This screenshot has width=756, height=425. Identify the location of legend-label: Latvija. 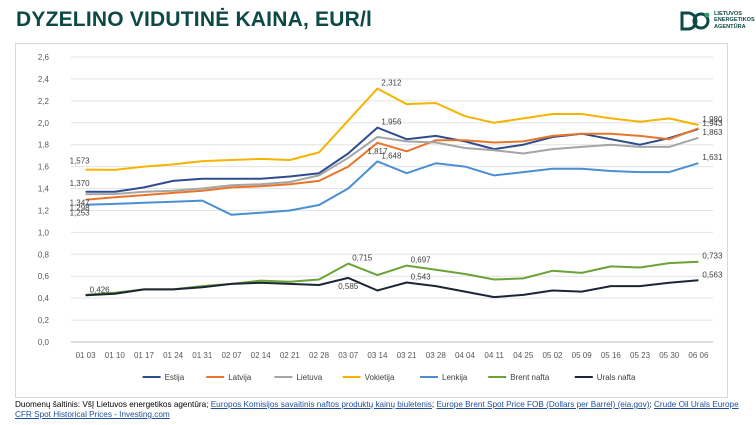
(240, 377).